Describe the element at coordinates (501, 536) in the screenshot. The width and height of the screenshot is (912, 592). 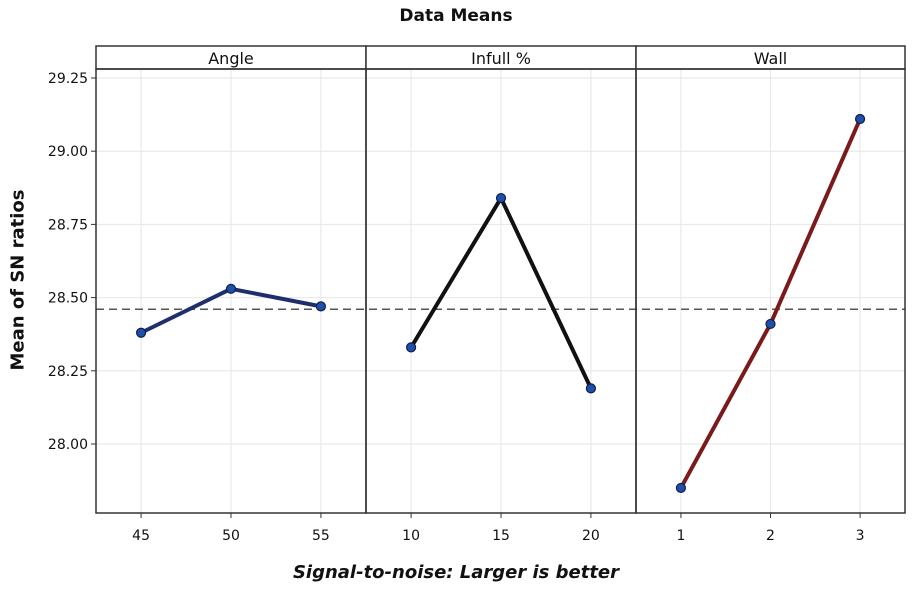
I see `x-tick-label: 15` at that location.